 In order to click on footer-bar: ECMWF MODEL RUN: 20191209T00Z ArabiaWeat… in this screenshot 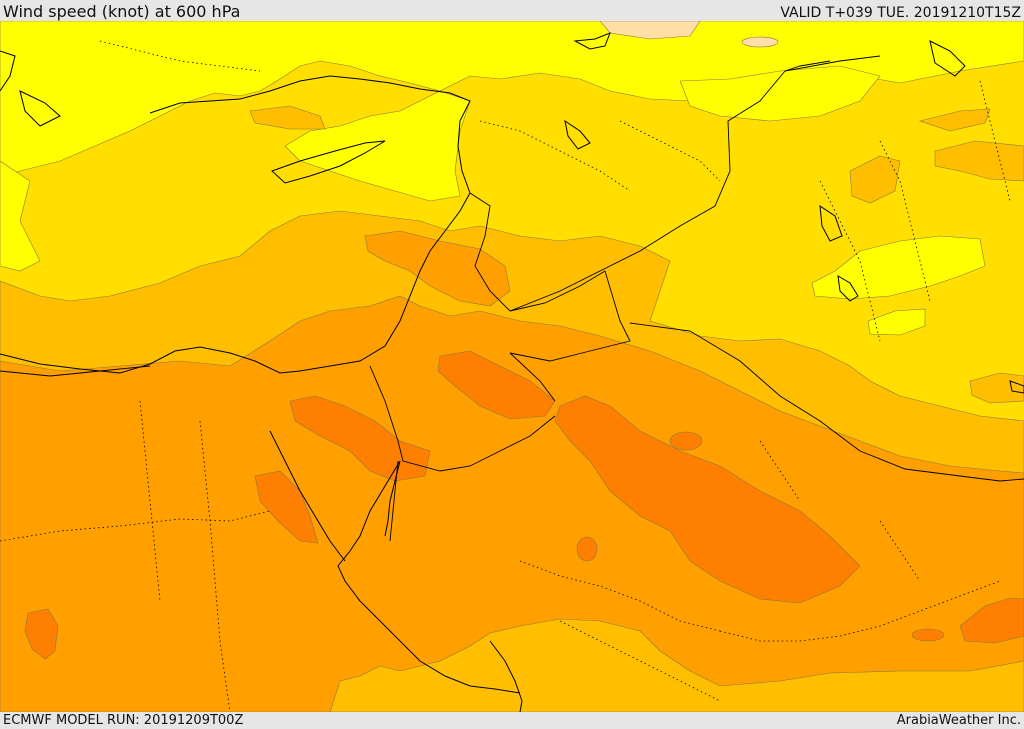, I will do `click(512, 720)`.